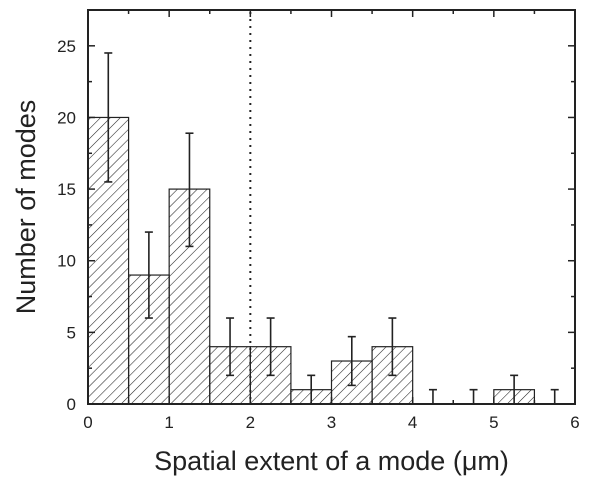 The height and width of the screenshot is (481, 590). I want to click on y-tick-label: 20, so click(66, 117).